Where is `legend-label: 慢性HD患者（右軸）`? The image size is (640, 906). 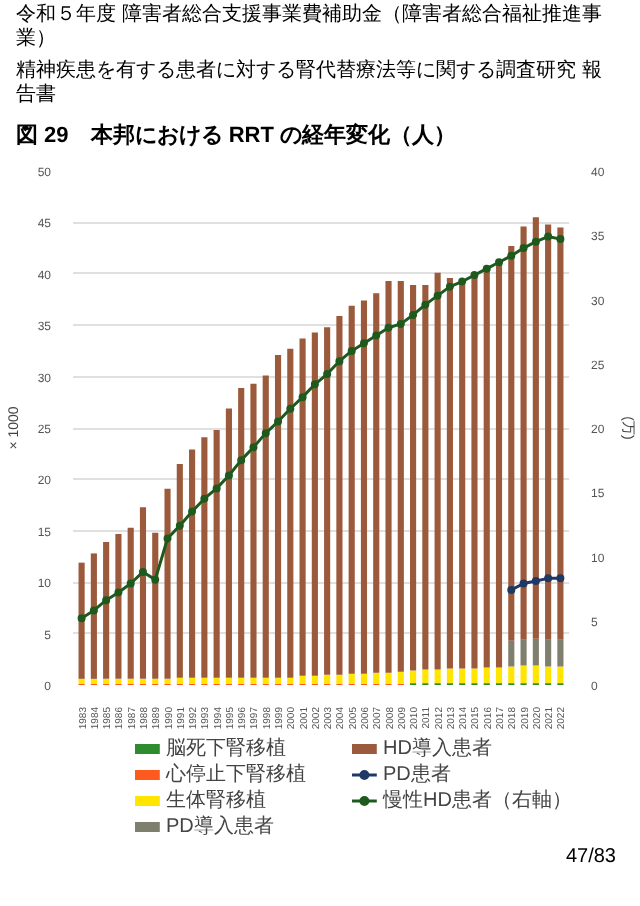
legend-label: 慢性HD患者（右軸） is located at coordinates (476, 800).